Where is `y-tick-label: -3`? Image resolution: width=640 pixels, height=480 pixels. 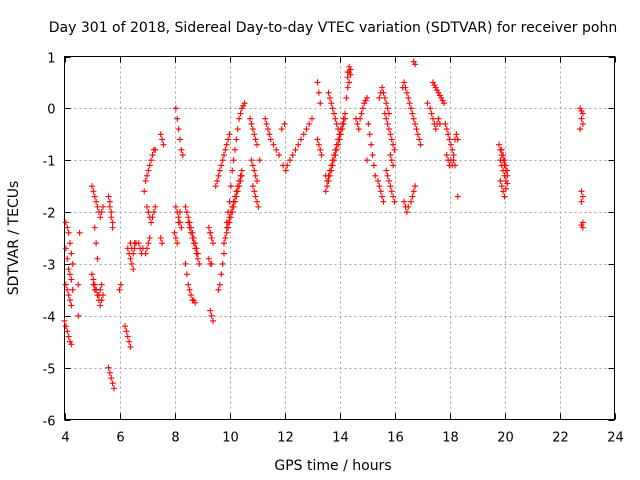 y-tick-label: -3 is located at coordinates (49, 266).